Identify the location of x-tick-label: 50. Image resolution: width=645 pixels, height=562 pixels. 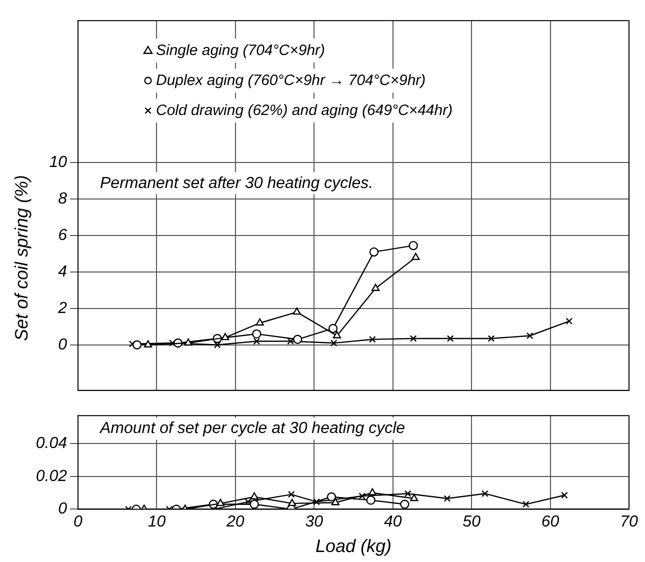
(471, 521).